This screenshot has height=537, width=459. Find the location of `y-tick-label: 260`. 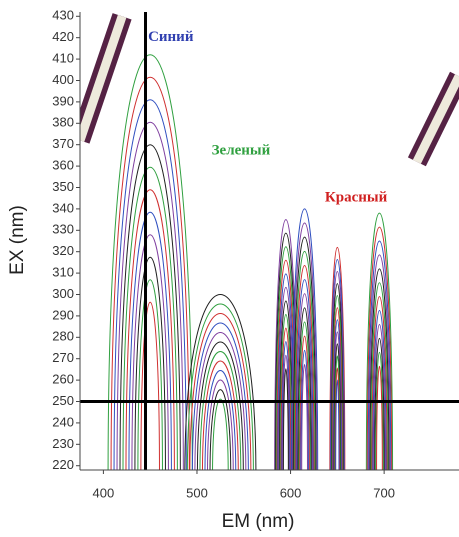

y-tick-label: 260 is located at coordinates (63, 379).